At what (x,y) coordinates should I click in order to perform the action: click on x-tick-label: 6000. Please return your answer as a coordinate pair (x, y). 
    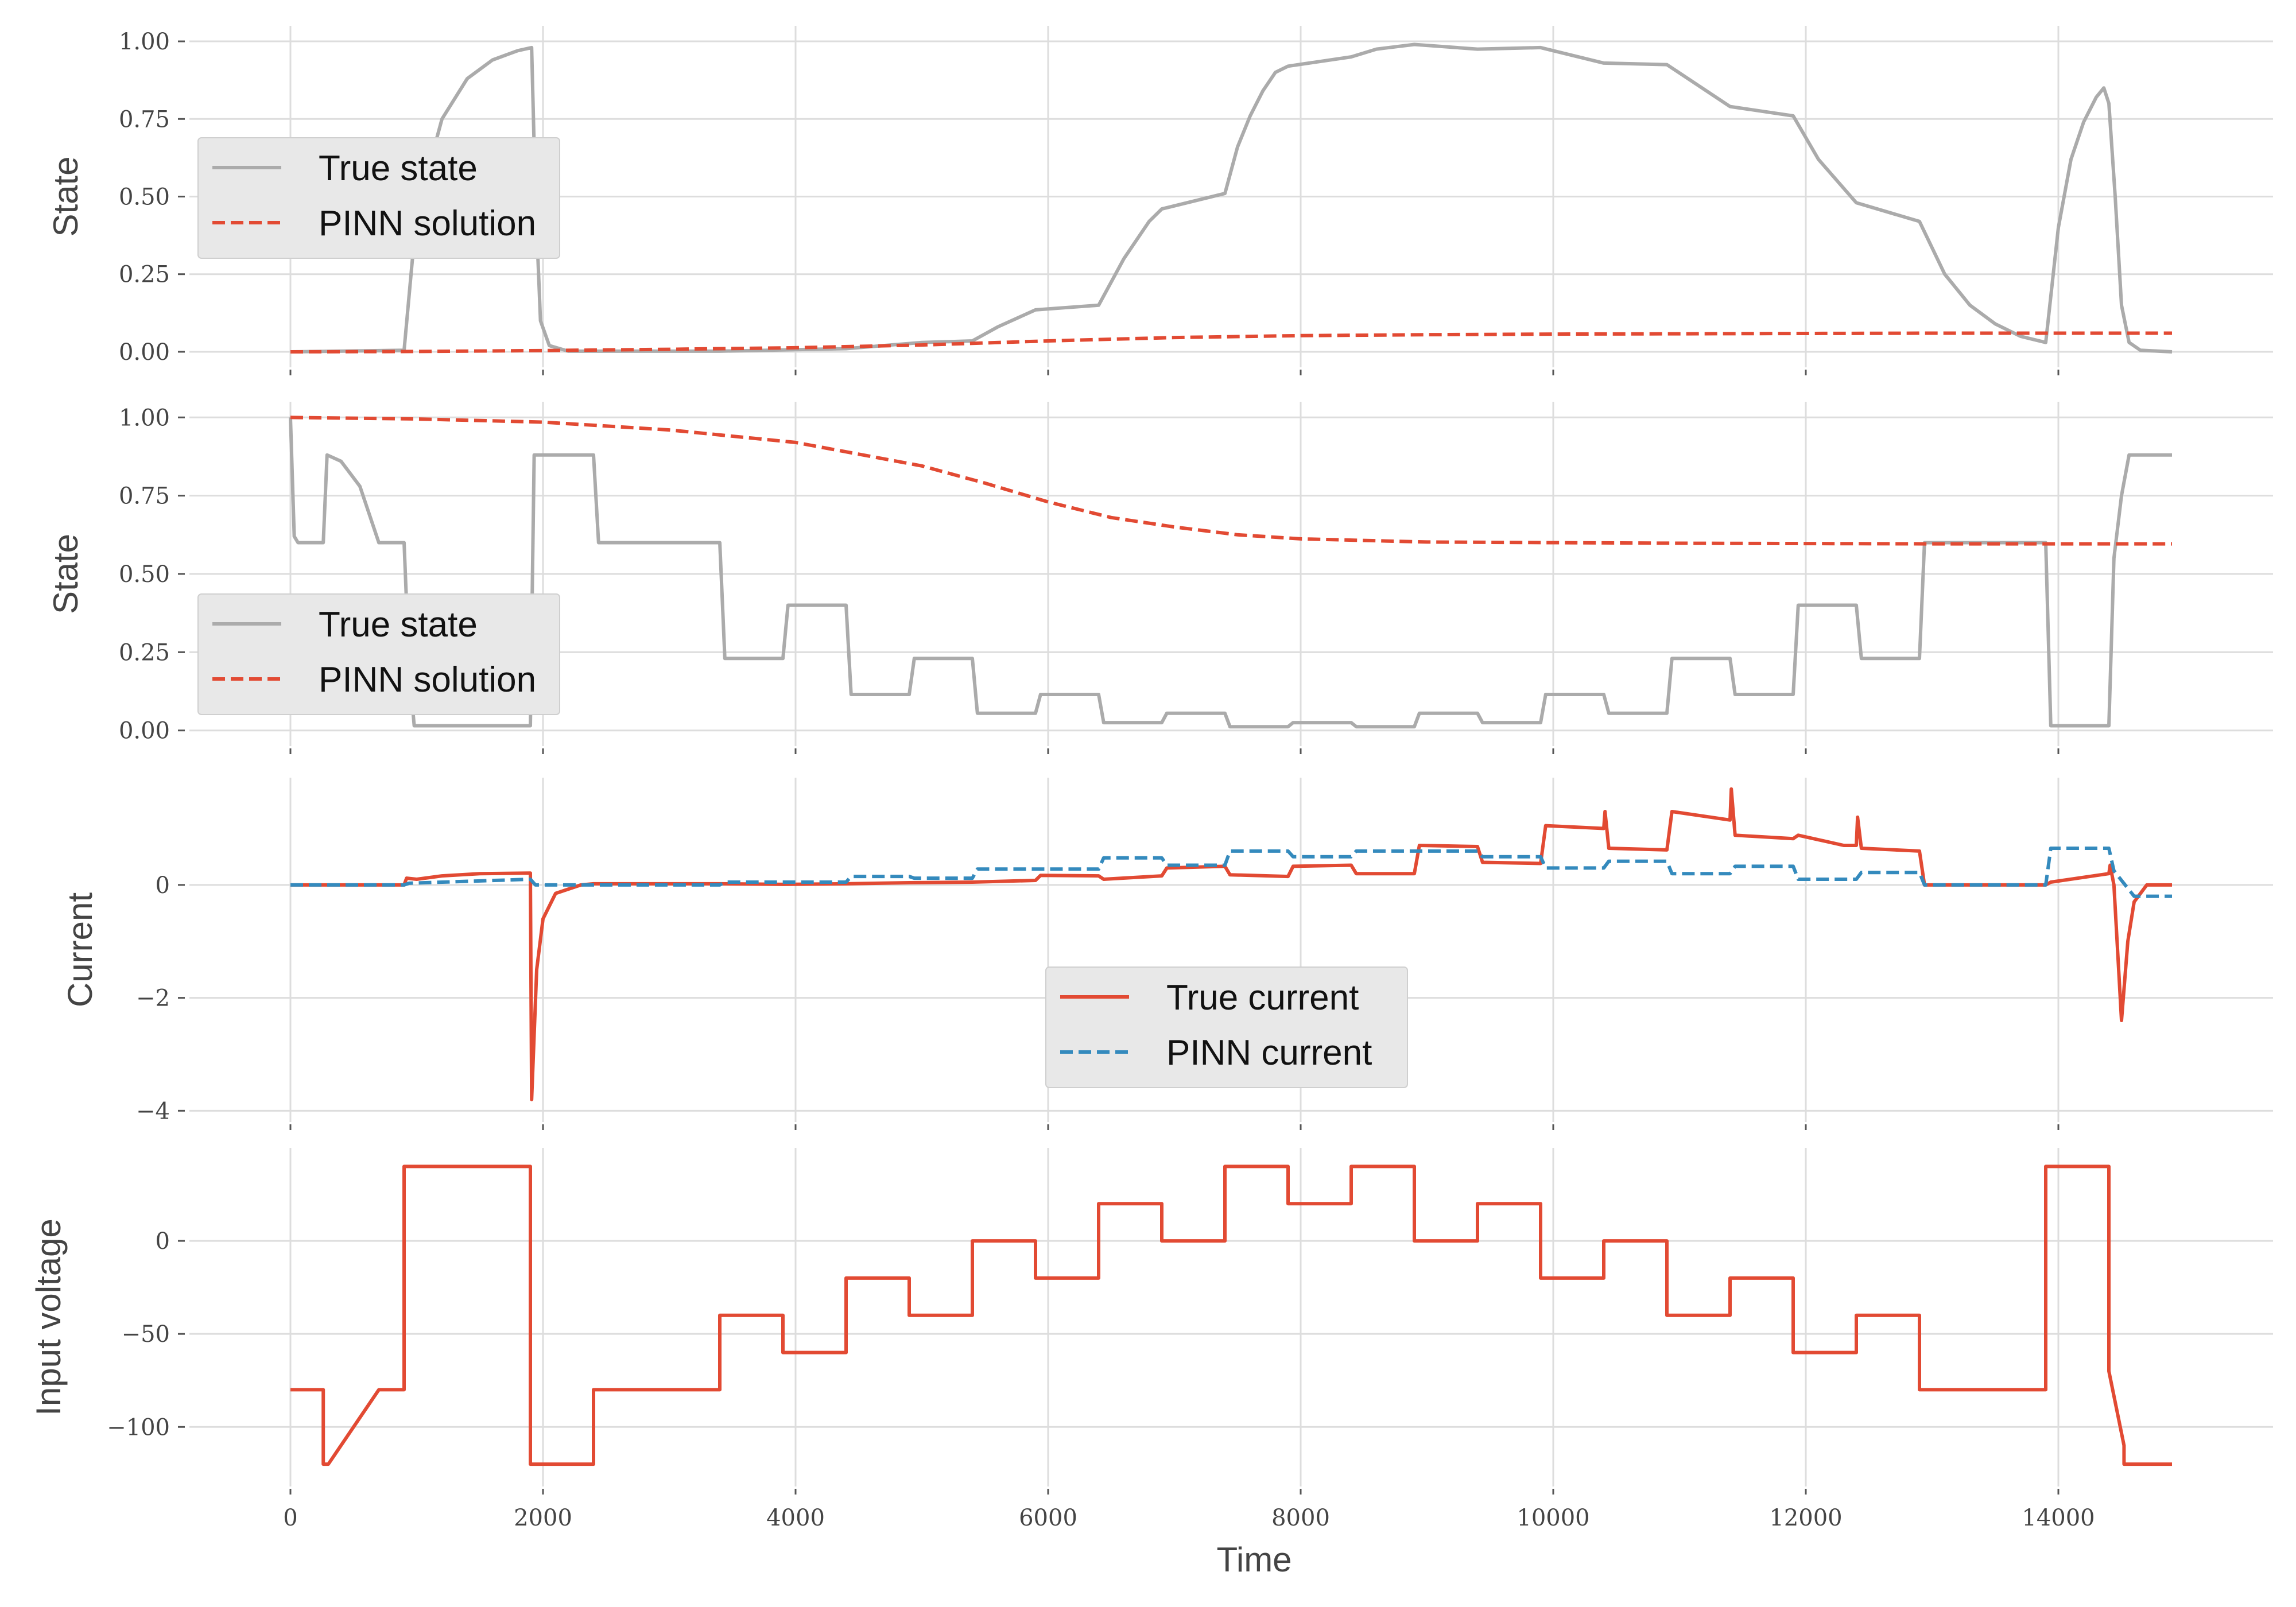
    Looking at the image, I should click on (1048, 1518).